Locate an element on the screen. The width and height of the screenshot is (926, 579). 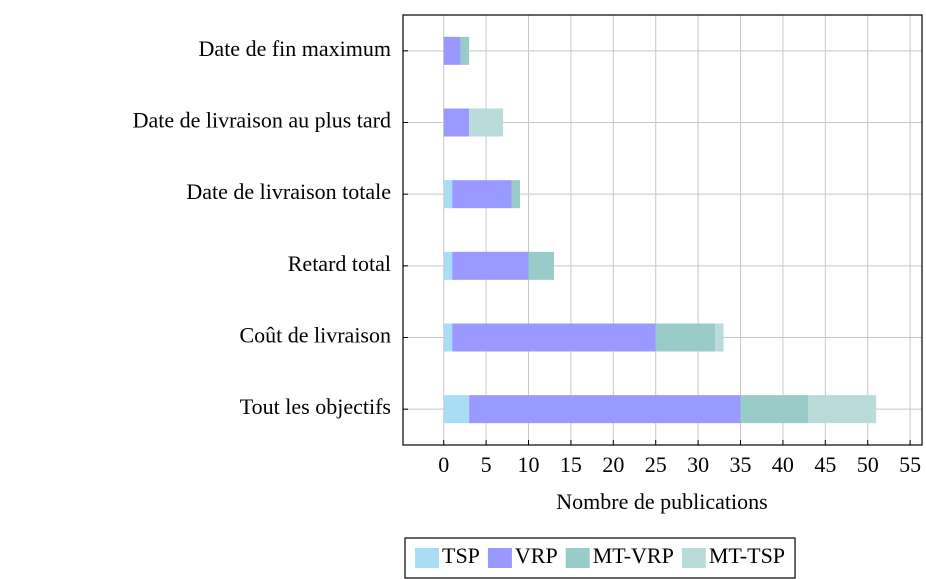
x-tick-label: 50 is located at coordinates (868, 464).